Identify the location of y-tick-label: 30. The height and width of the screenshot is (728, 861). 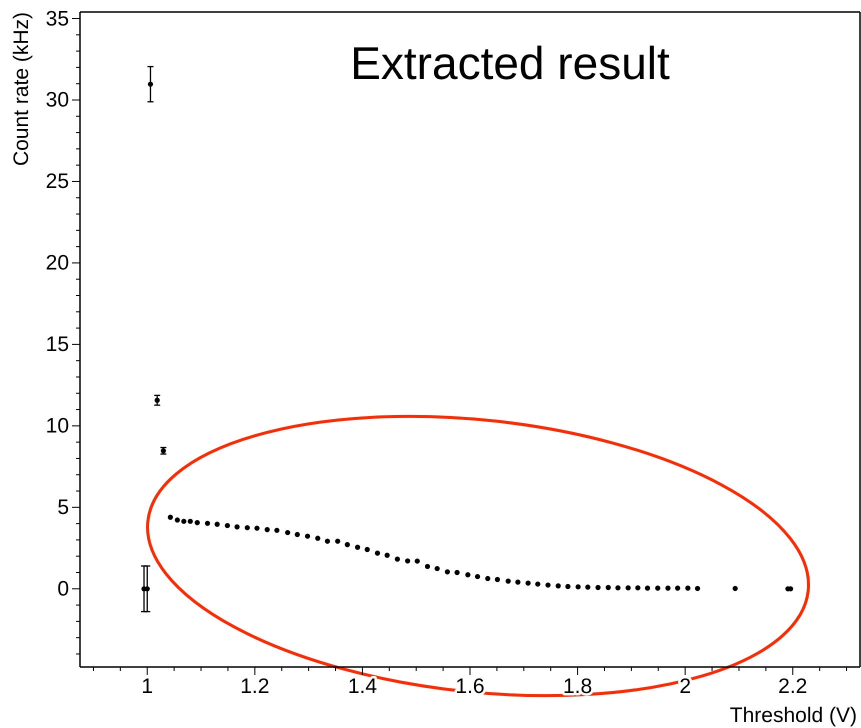
(57, 100).